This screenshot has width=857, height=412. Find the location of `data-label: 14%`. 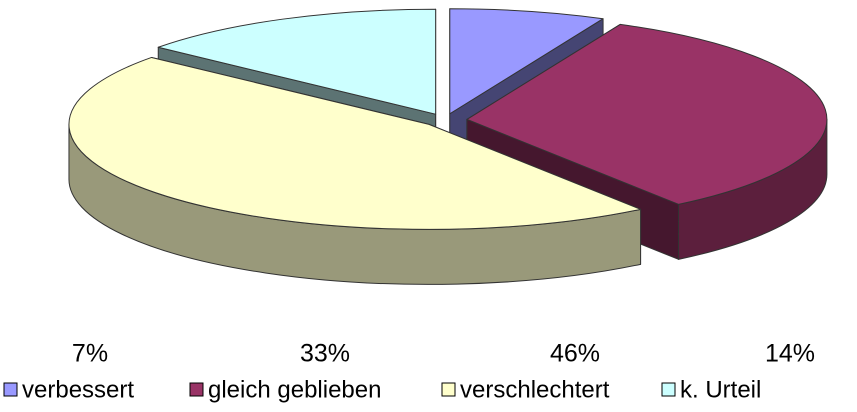

data-label: 14% is located at coordinates (790, 354).